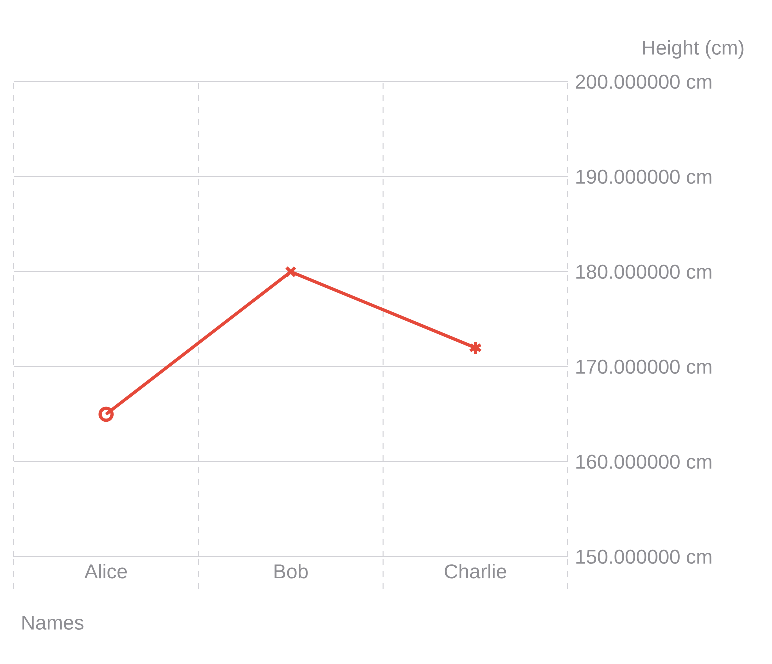  What do you see at coordinates (291, 571) in the screenshot?
I see `x-tick-label: Bob` at bounding box center [291, 571].